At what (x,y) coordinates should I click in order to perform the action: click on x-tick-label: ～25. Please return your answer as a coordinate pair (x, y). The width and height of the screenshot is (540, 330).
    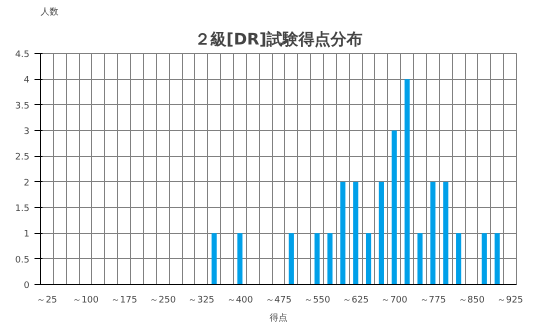
    Looking at the image, I should click on (47, 301).